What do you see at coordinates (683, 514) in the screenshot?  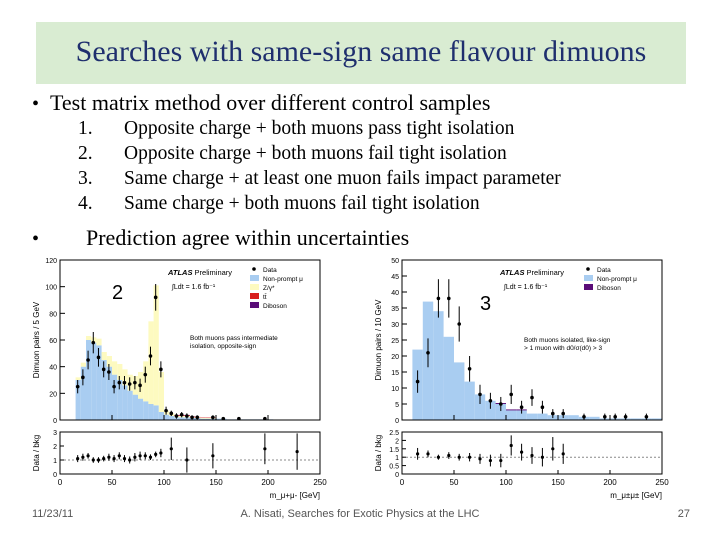 I see `footer-page-number: 27` at bounding box center [683, 514].